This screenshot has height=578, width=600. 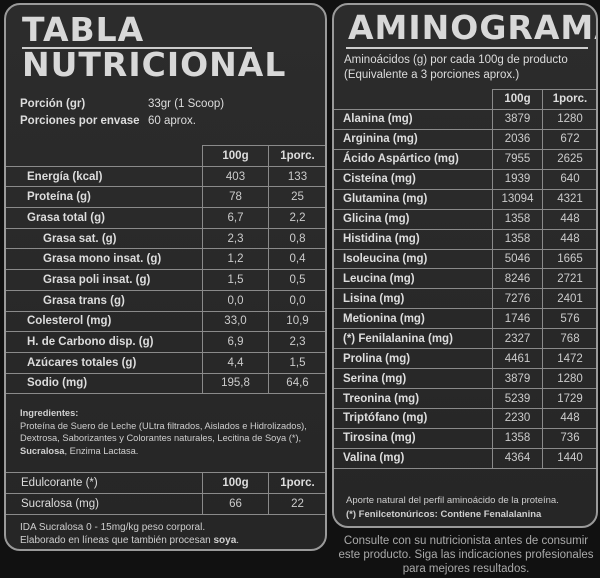 I want to click on table-row: Valina (mg) 4364 1440, so click(x=465, y=458).